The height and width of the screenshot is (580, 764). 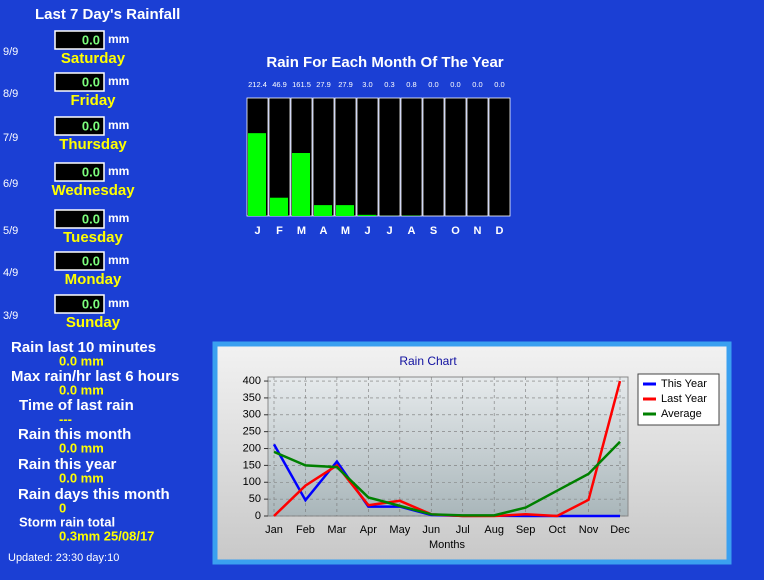 I want to click on legend-label: This Year, so click(x=684, y=384).